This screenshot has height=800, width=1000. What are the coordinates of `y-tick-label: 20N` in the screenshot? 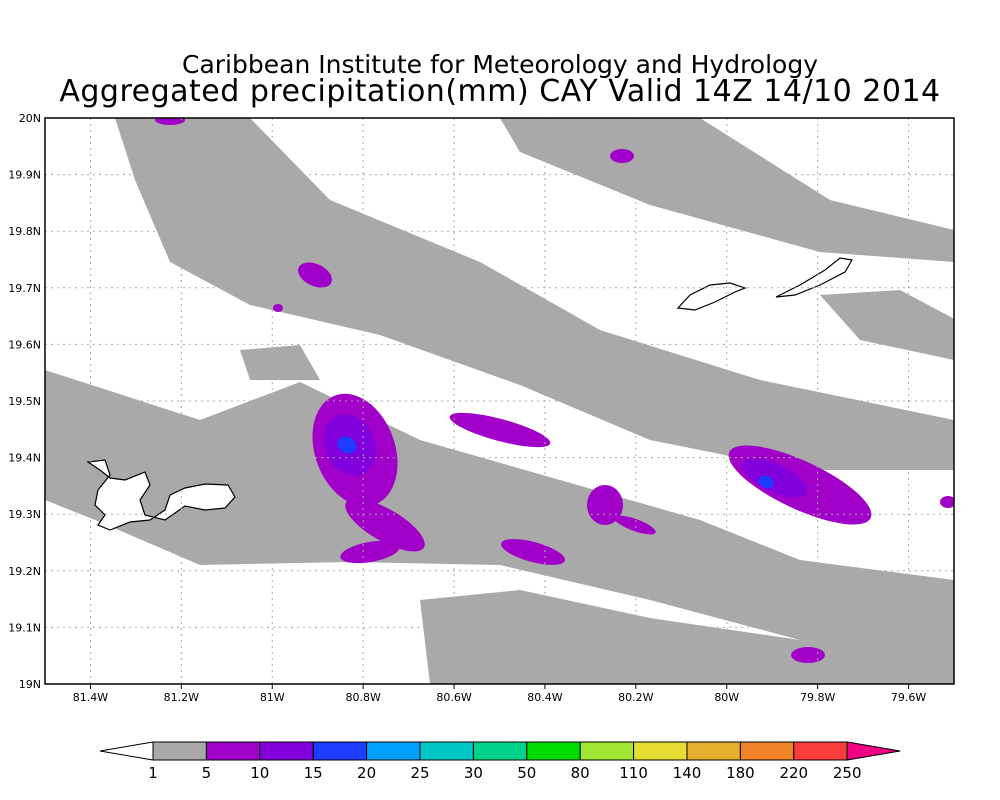 It's located at (30, 118).